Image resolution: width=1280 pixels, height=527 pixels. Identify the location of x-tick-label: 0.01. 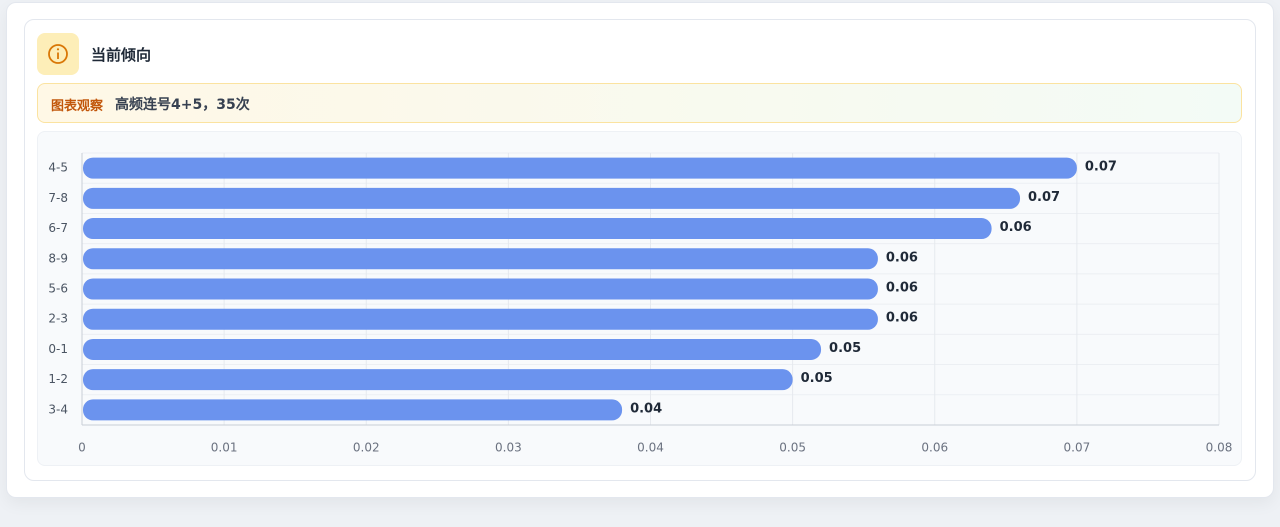
(224, 448).